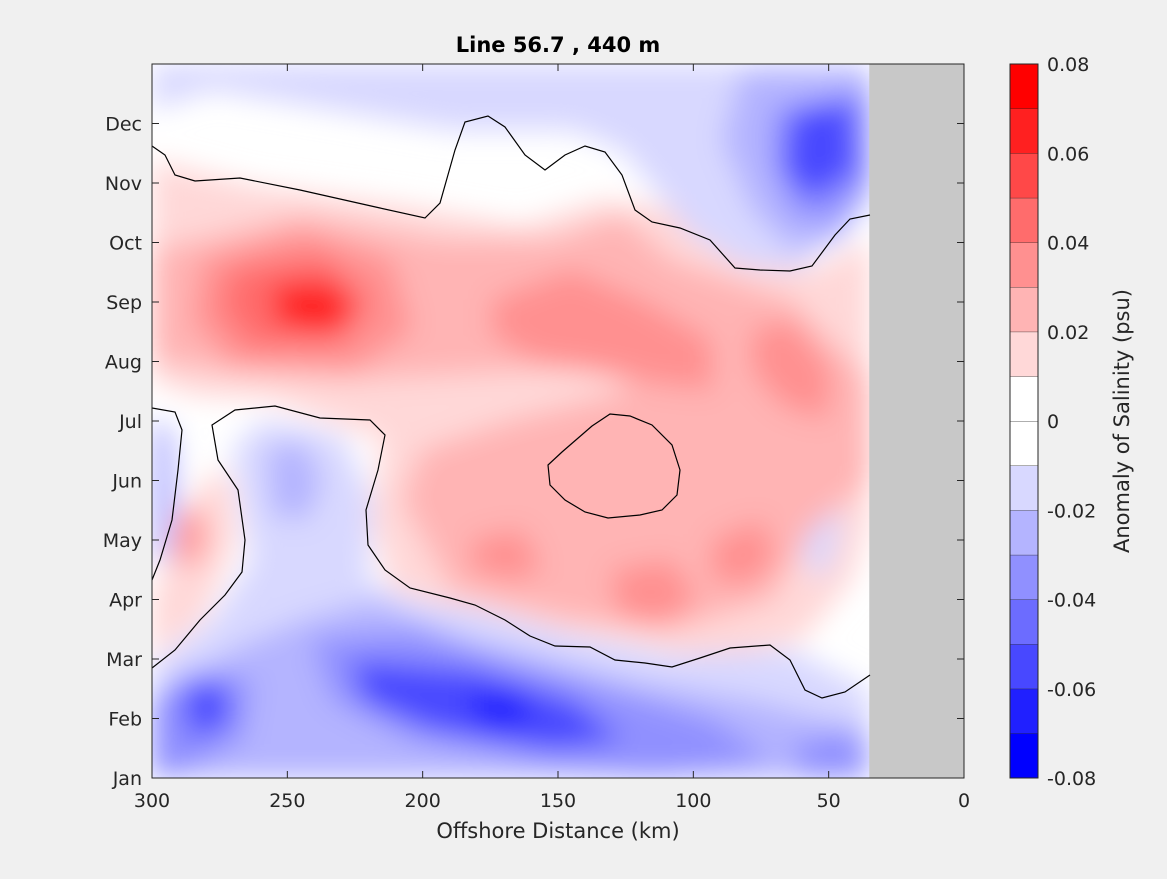 Image resolution: width=1167 pixels, height=879 pixels. What do you see at coordinates (1068, 244) in the screenshot?
I see `colorbar-tick-label: 0.04` at bounding box center [1068, 244].